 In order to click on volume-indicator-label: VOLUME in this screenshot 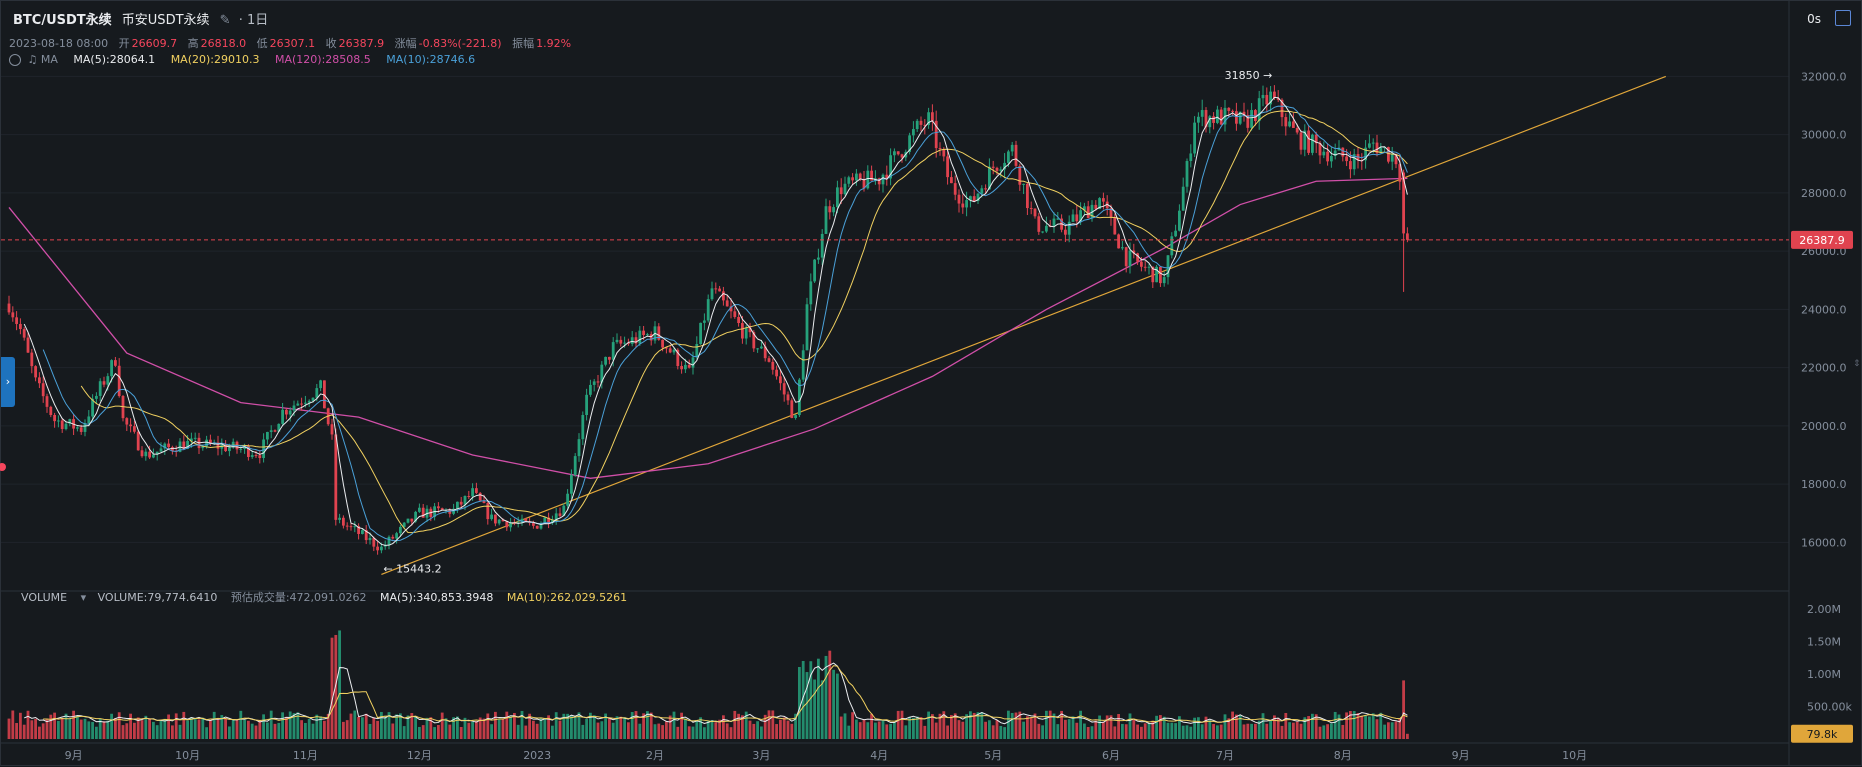, I will do `click(44, 597)`.